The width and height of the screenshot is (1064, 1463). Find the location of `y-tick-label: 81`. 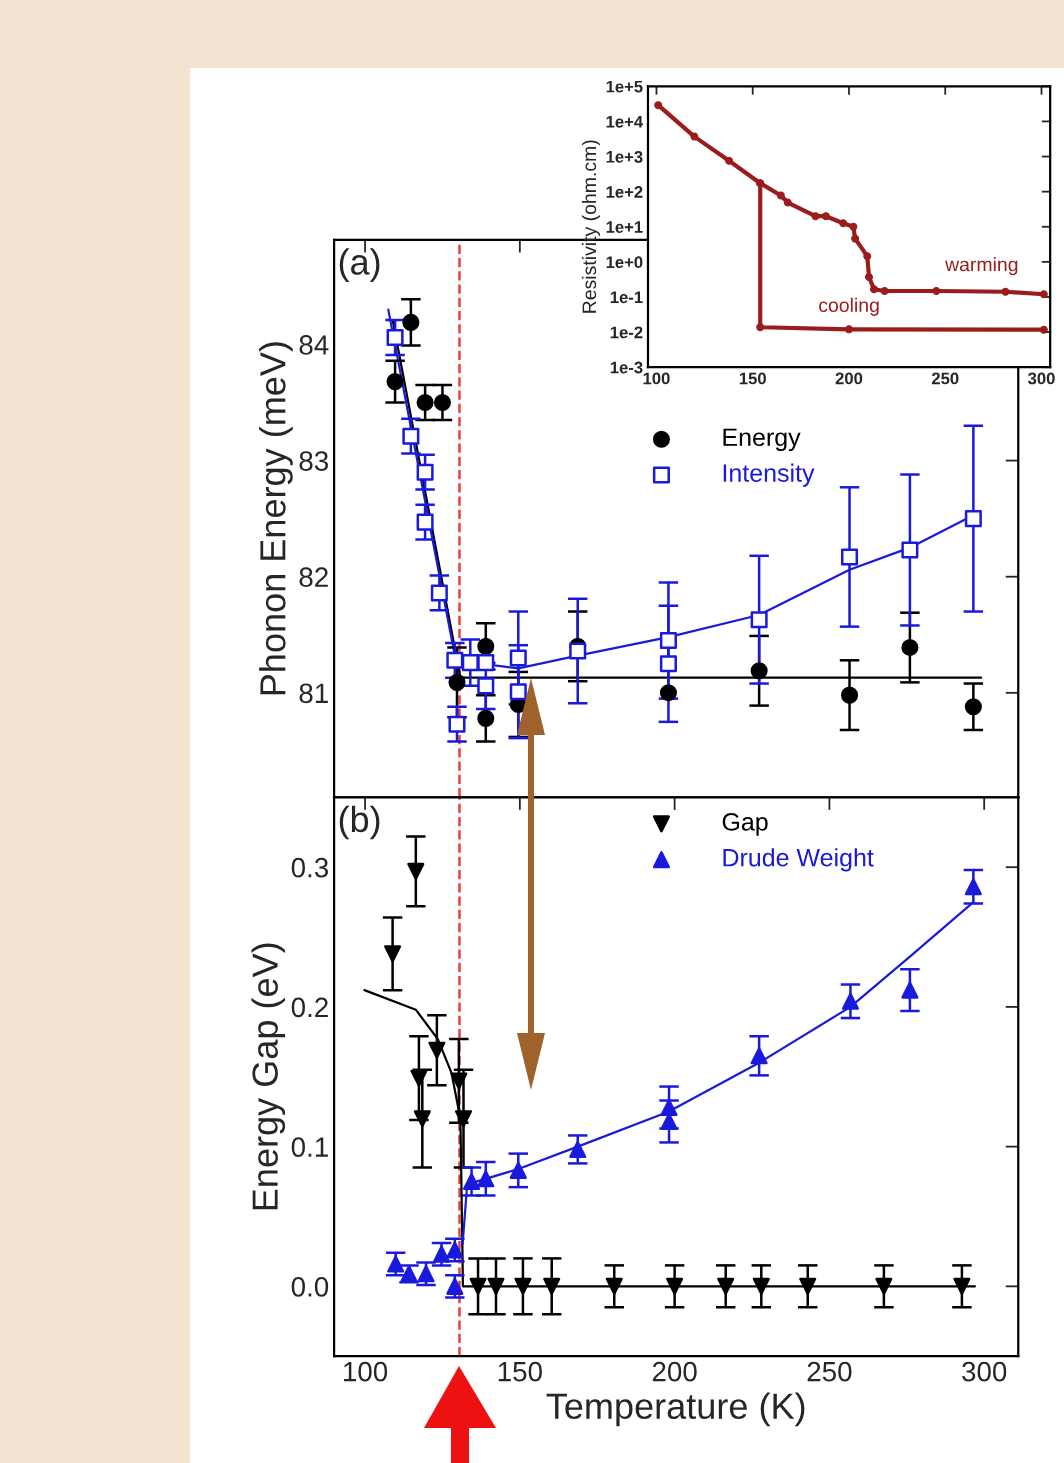

y-tick-label: 81 is located at coordinates (313, 693).